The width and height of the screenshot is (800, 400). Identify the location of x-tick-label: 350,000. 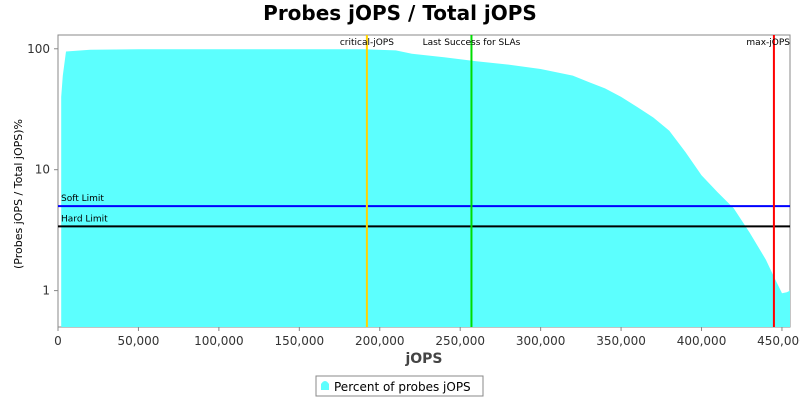
(621, 341).